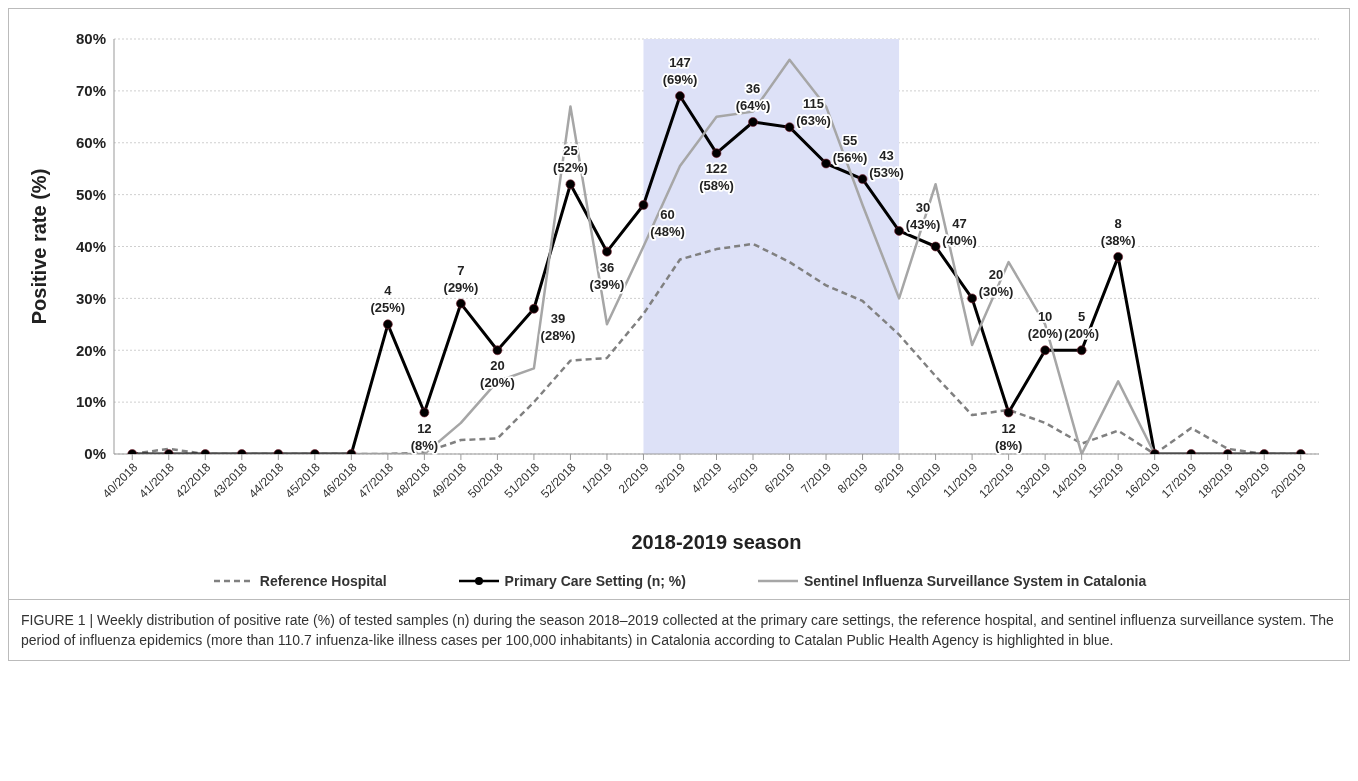  Describe the element at coordinates (497, 374) in the screenshot. I see `data-label: 20 (20%)` at that location.